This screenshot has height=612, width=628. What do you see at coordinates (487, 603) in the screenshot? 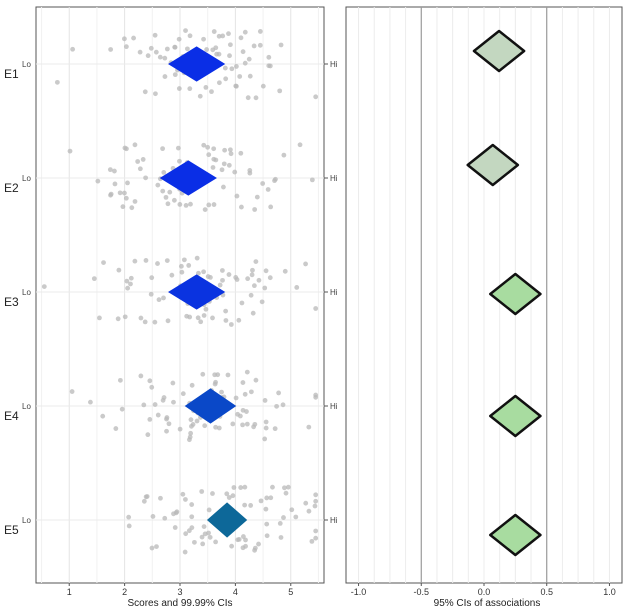
I see `associations-x-axis-title: 95% CIs of associations` at bounding box center [487, 603].